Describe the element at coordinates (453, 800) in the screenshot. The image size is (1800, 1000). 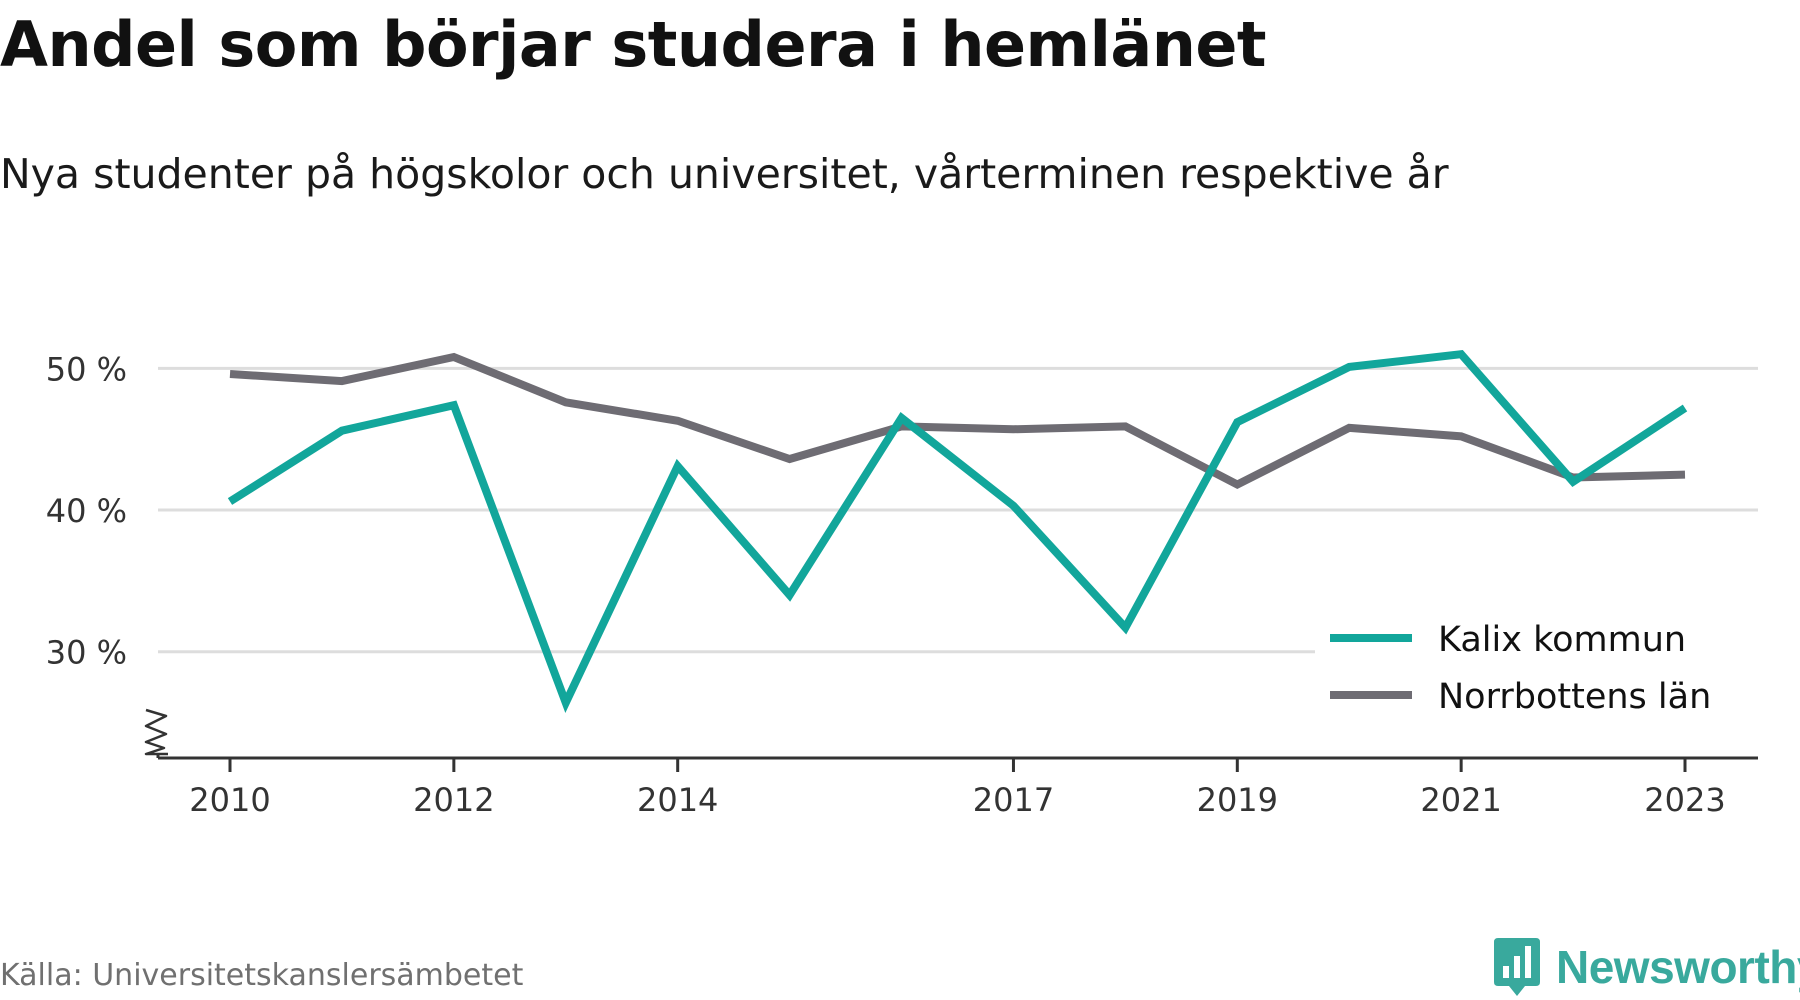
I see `x-tick-label: 2012` at that location.